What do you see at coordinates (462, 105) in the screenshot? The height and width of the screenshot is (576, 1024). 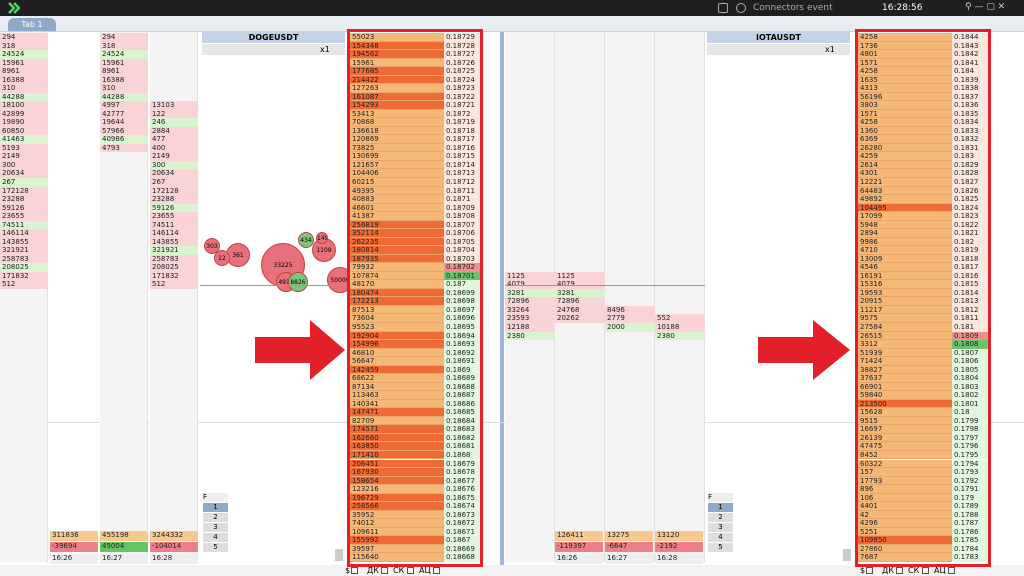 I see `price: 0.18721` at bounding box center [462, 105].